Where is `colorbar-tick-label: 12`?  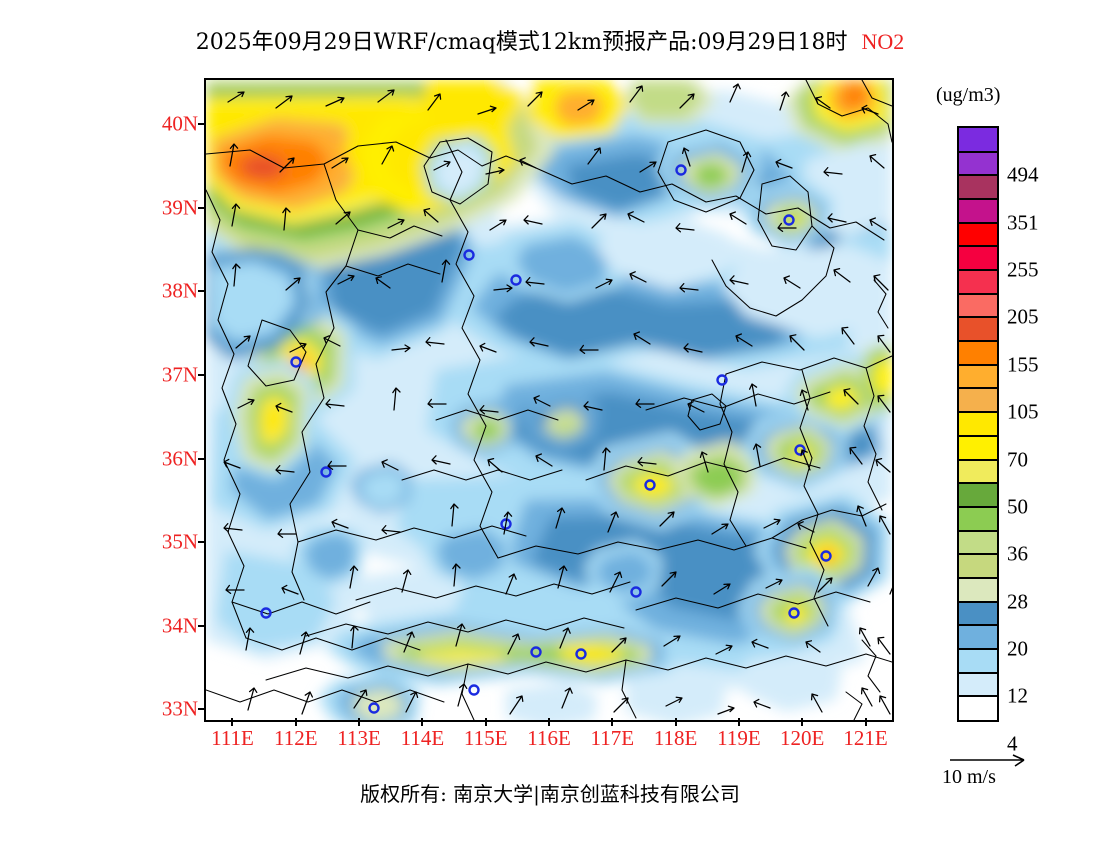 colorbar-tick-label: 12 is located at coordinates (1017, 695).